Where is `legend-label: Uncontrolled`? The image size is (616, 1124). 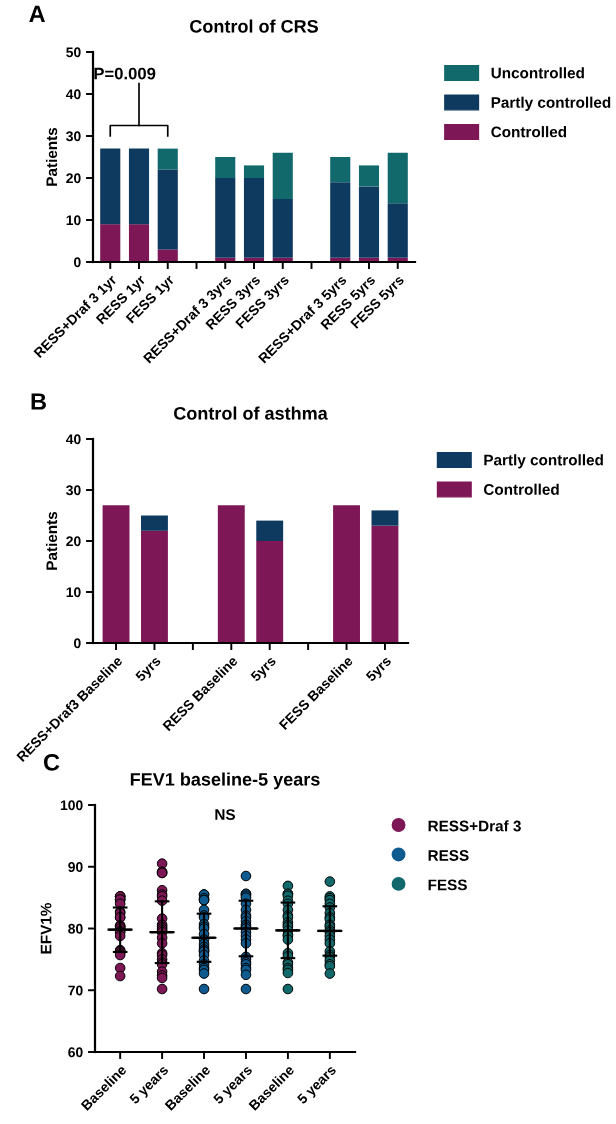 legend-label: Uncontrolled is located at coordinates (537, 73).